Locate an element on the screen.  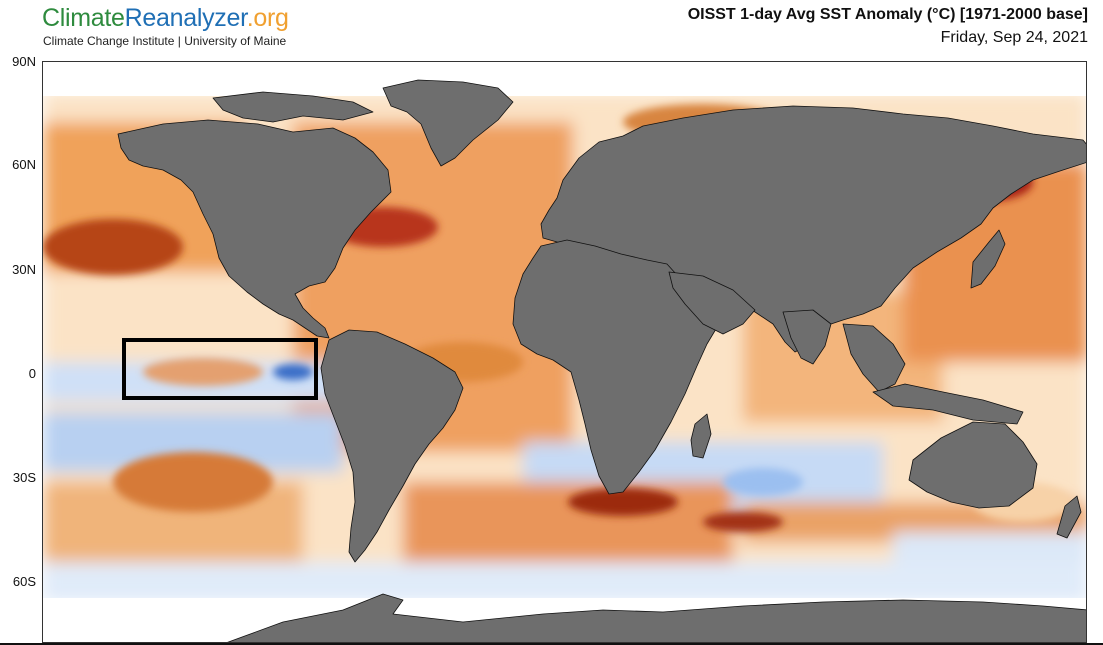
landmass-north-america is located at coordinates (254, 229).